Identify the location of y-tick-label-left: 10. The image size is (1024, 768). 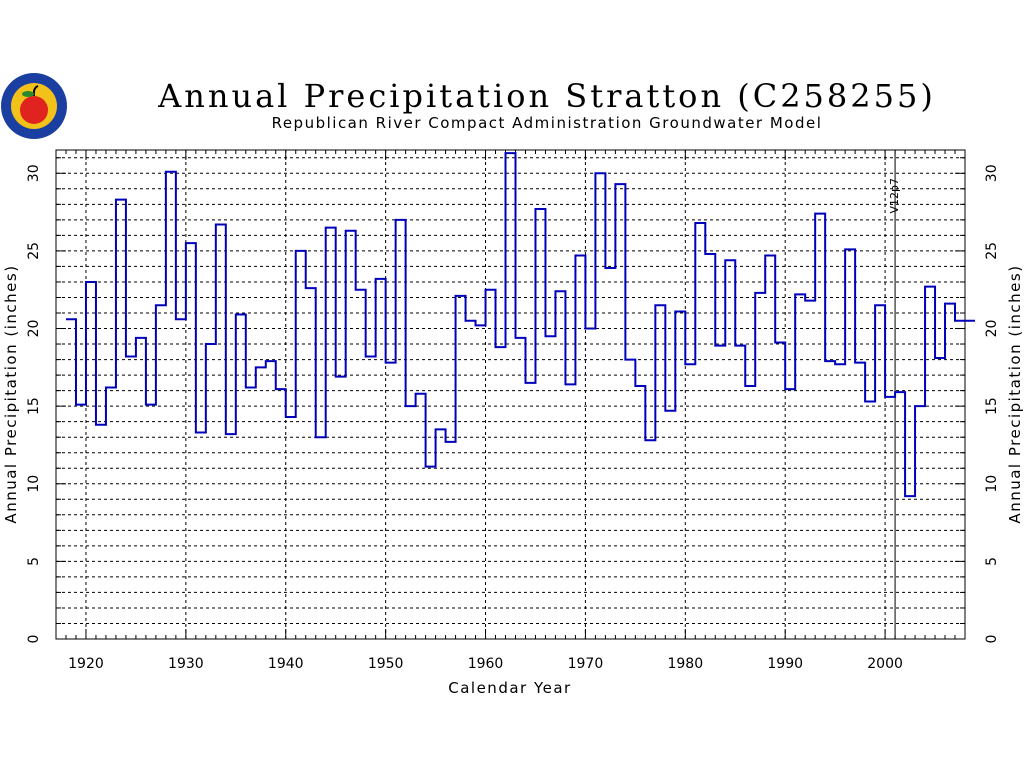
(34, 484).